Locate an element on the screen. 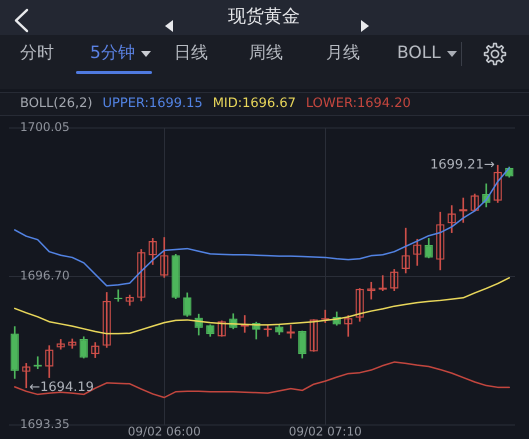  text: BOLL is located at coordinates (419, 53).